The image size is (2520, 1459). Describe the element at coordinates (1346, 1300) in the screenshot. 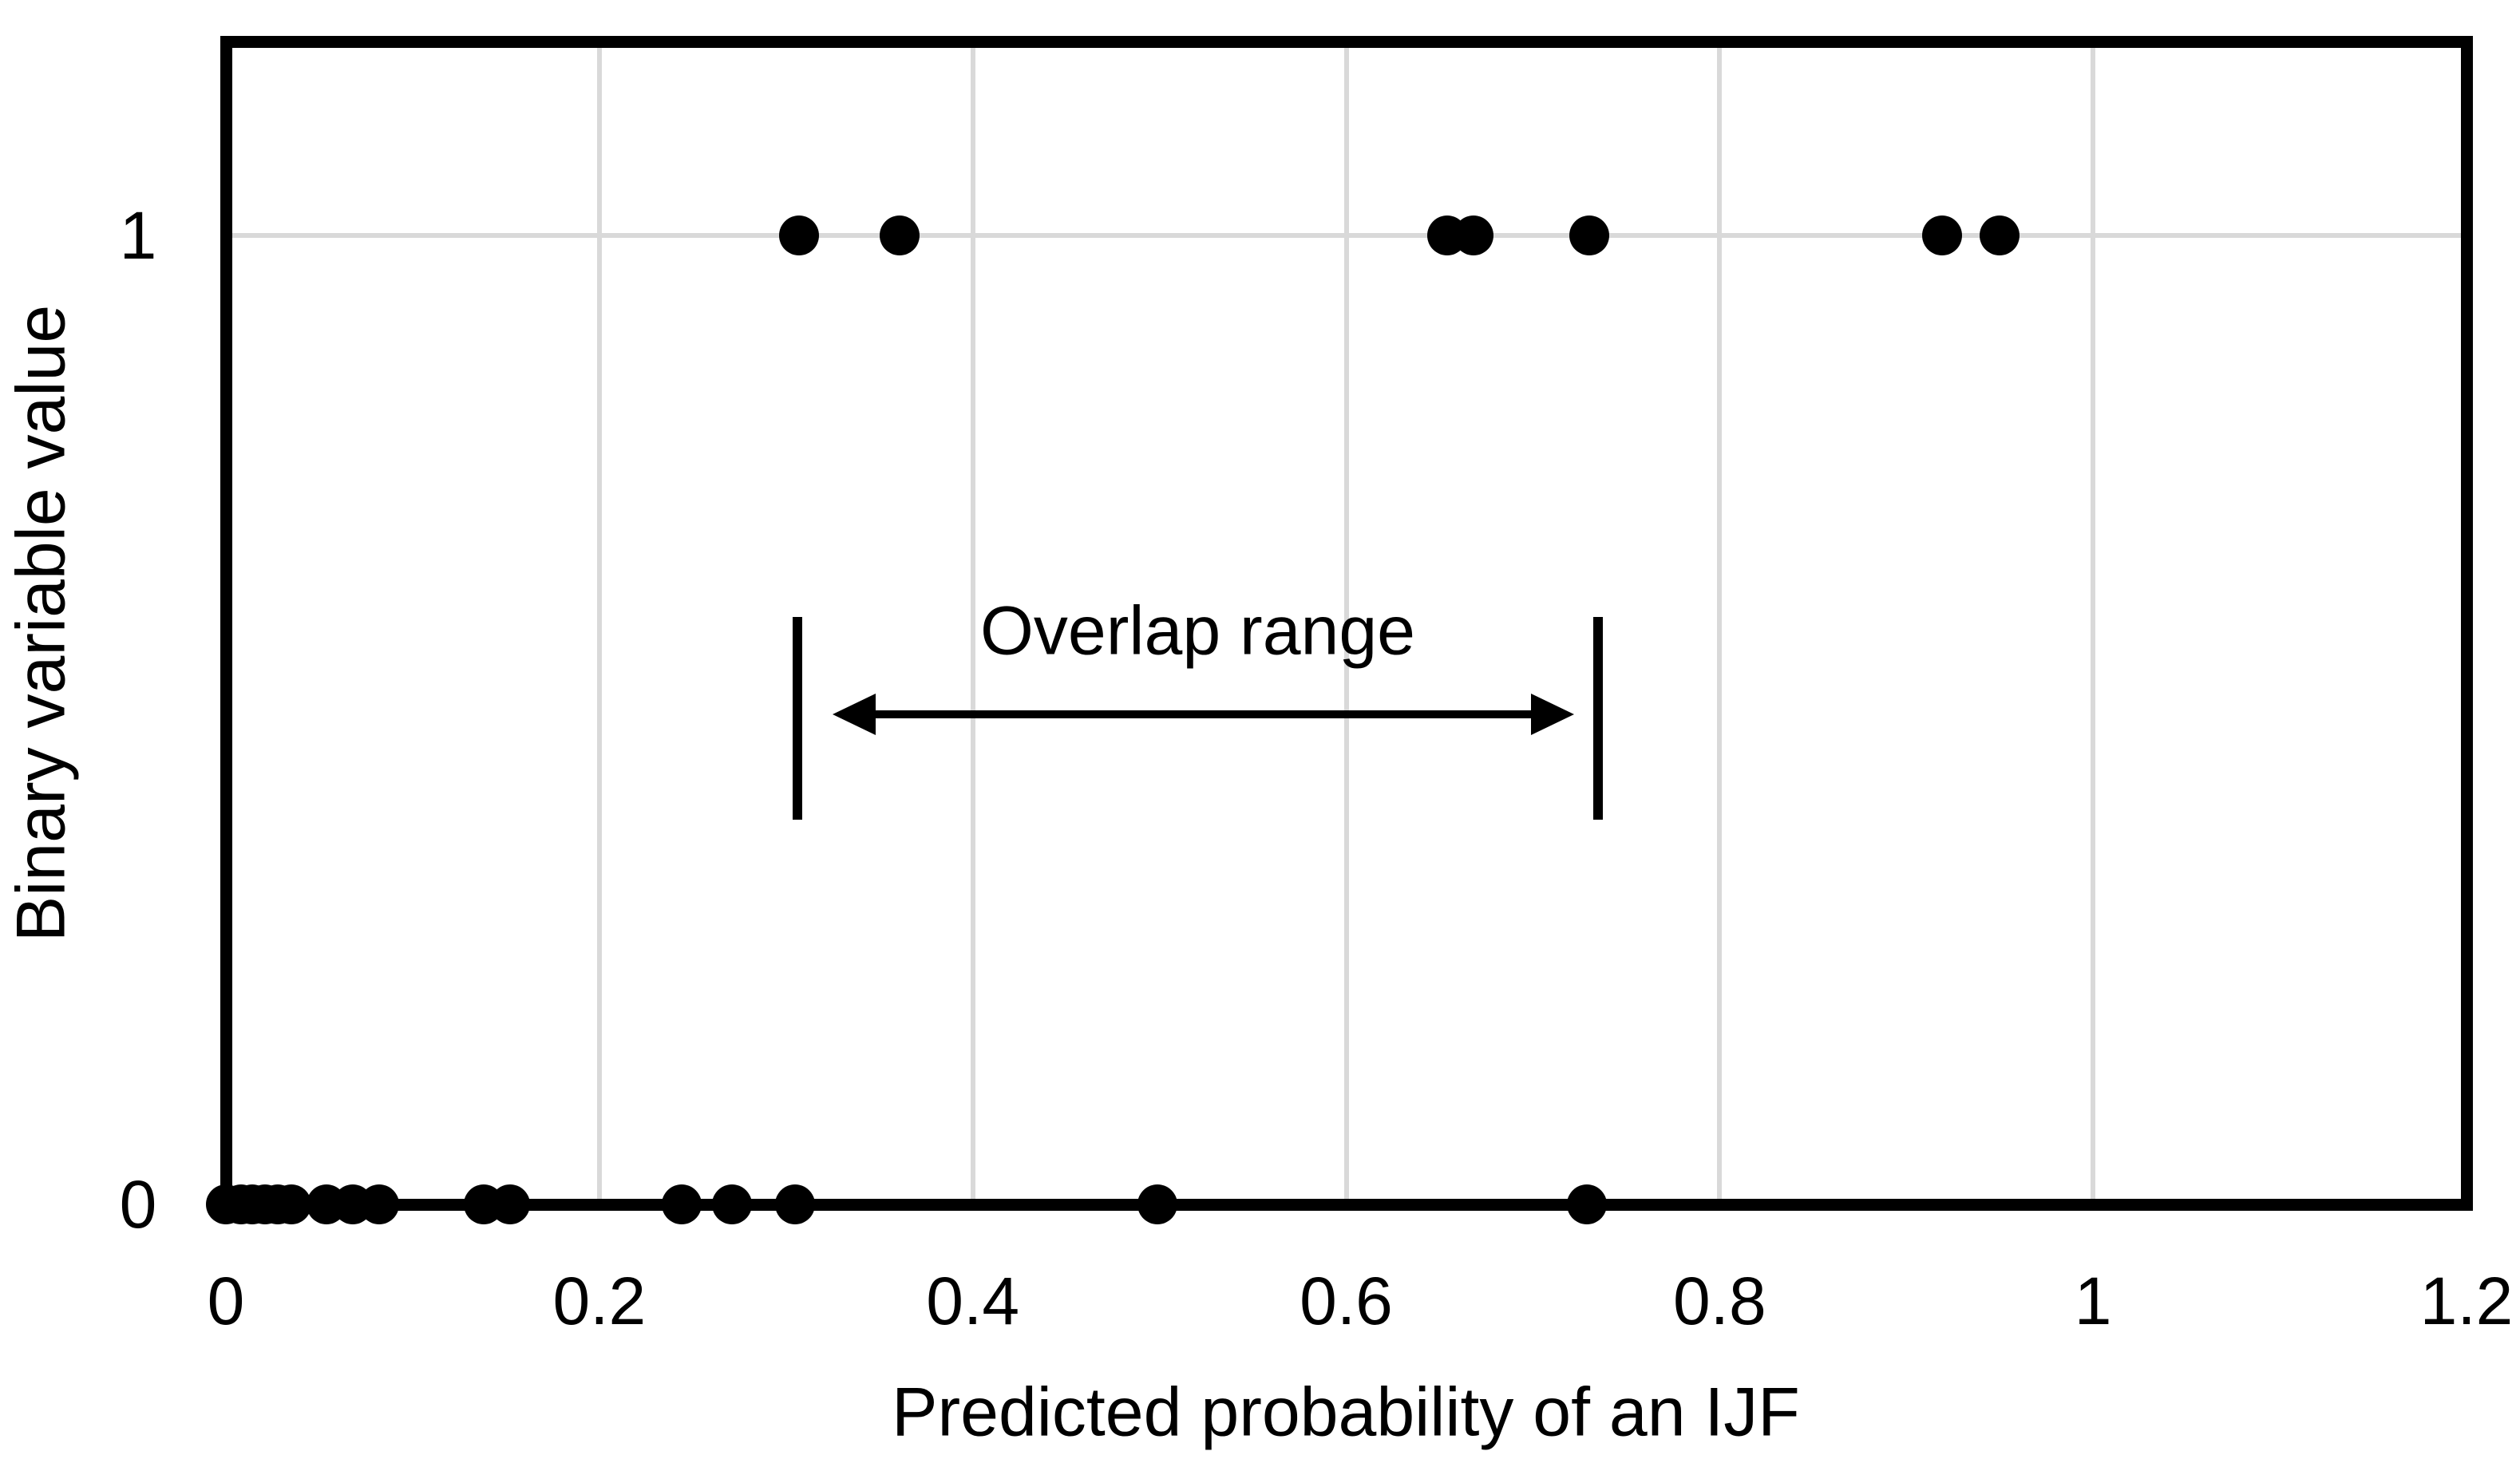

I see `x-tick-label: 0.6` at that location.